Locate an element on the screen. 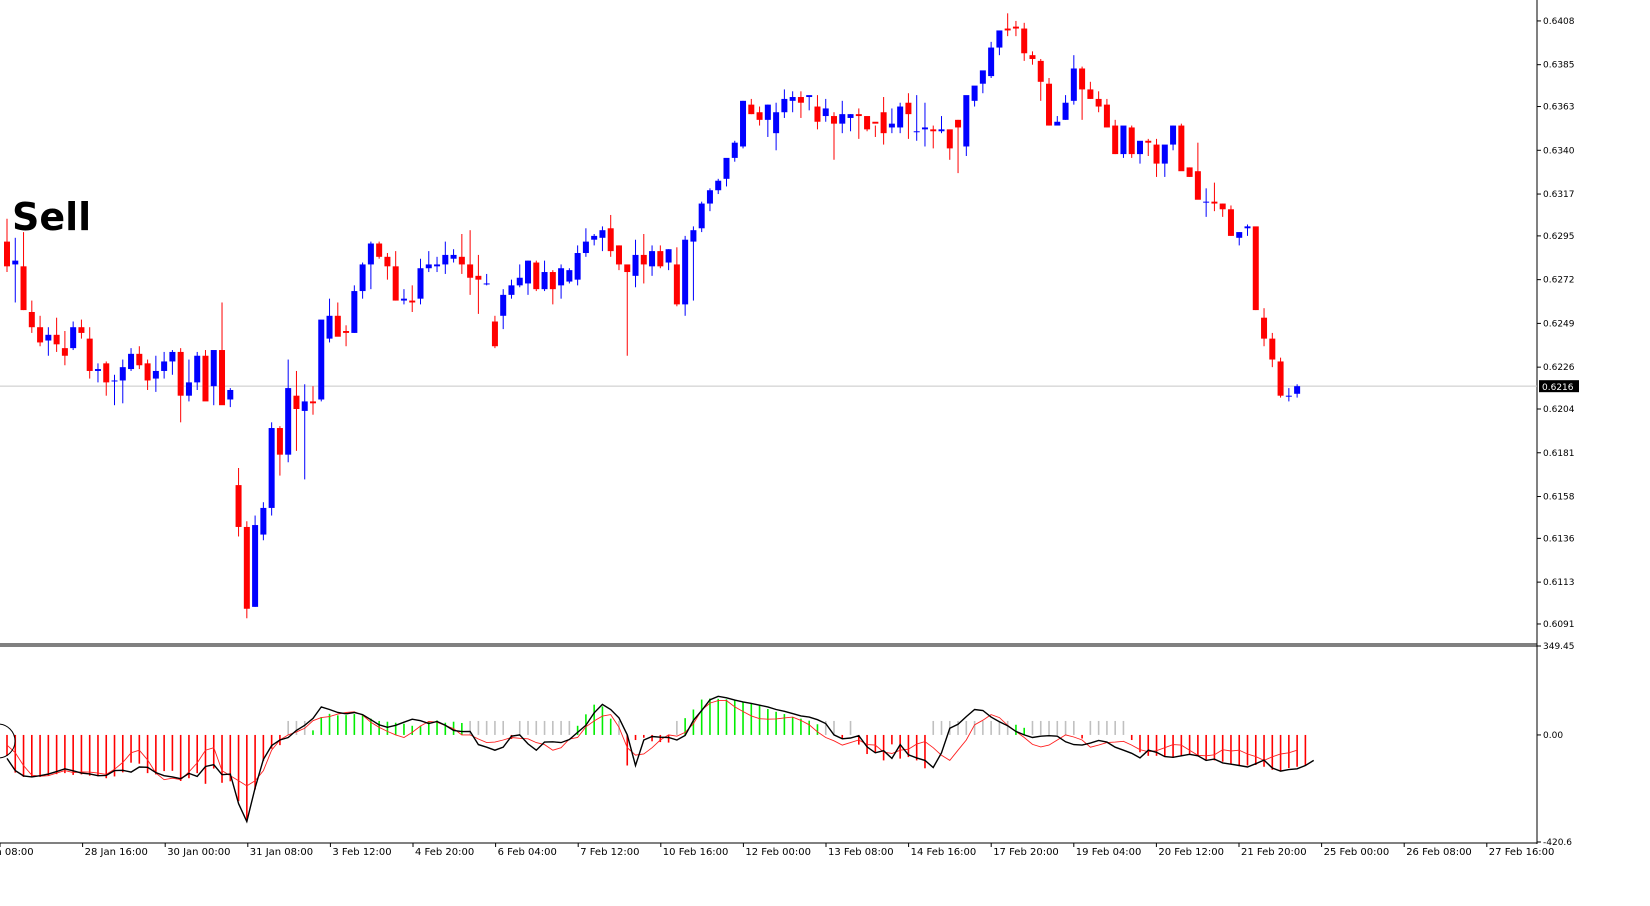 The width and height of the screenshot is (1650, 906). oscillator-tick-label: -420.6 is located at coordinates (1557, 843).